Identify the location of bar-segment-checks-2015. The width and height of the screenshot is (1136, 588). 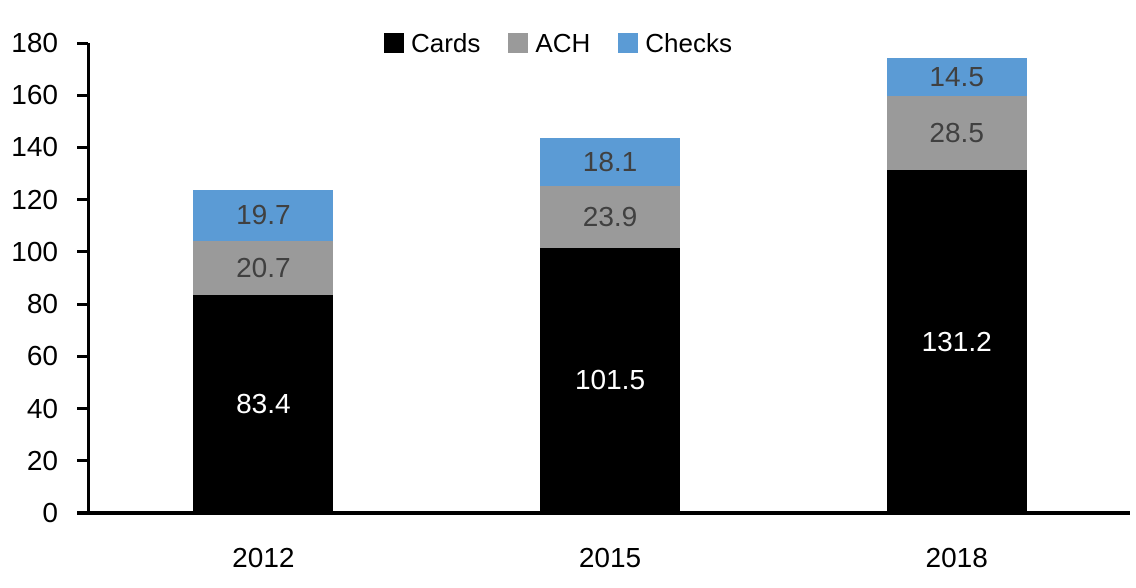
(610, 162).